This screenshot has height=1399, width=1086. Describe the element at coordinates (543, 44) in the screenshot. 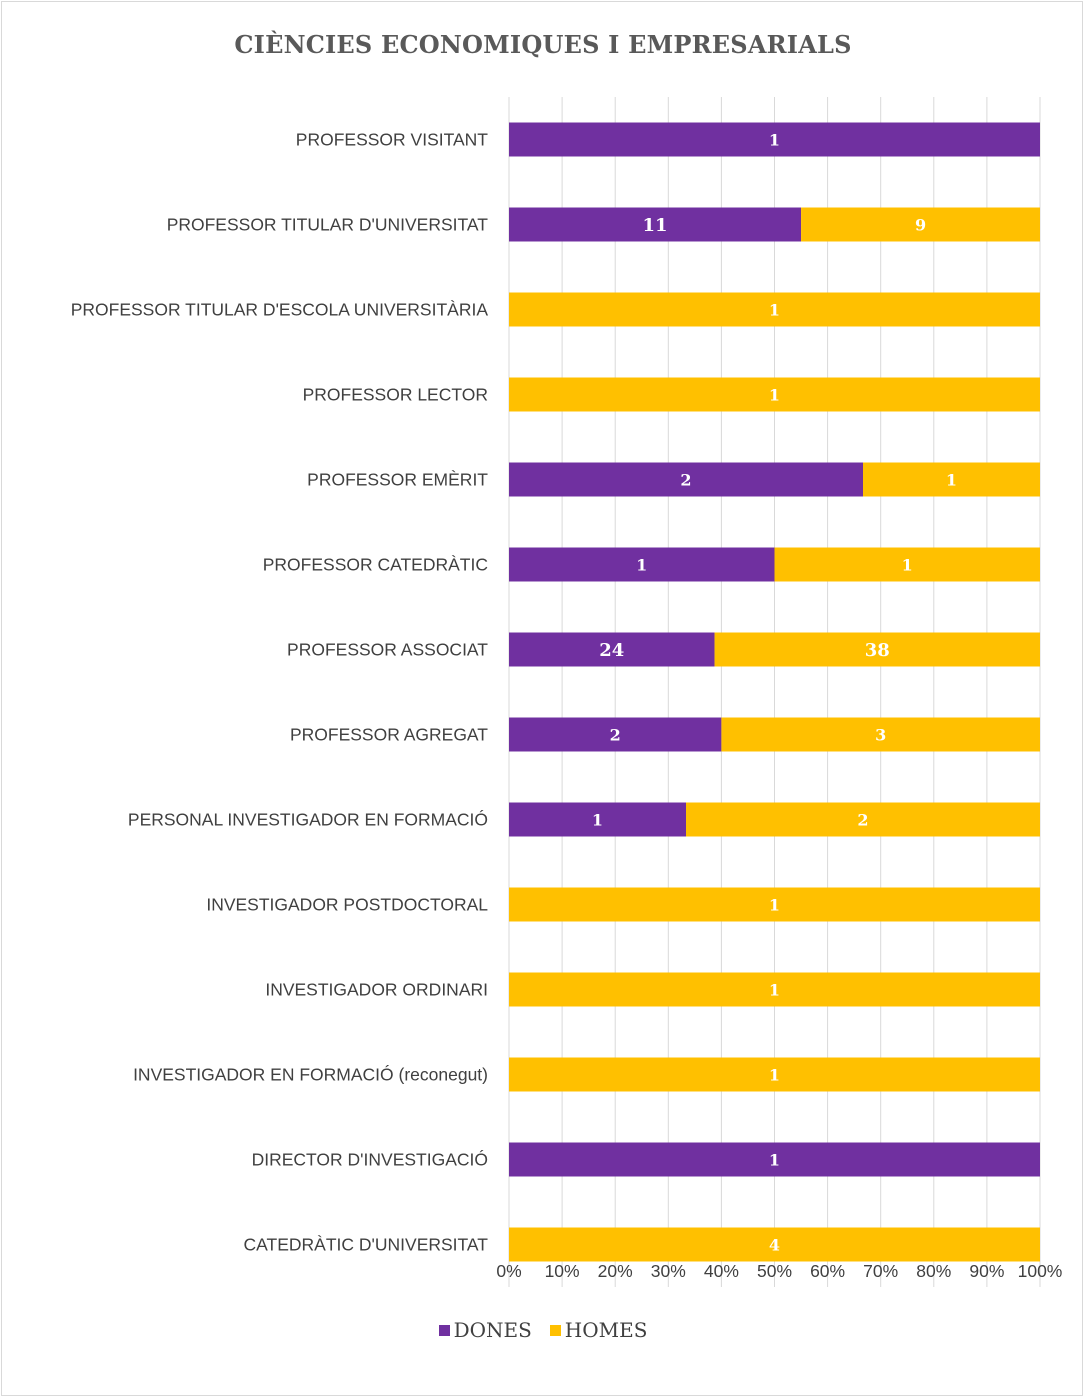

I see `chart-title: CIÈNCIES ECONOMIQUES I EMPRESARIALS` at that location.